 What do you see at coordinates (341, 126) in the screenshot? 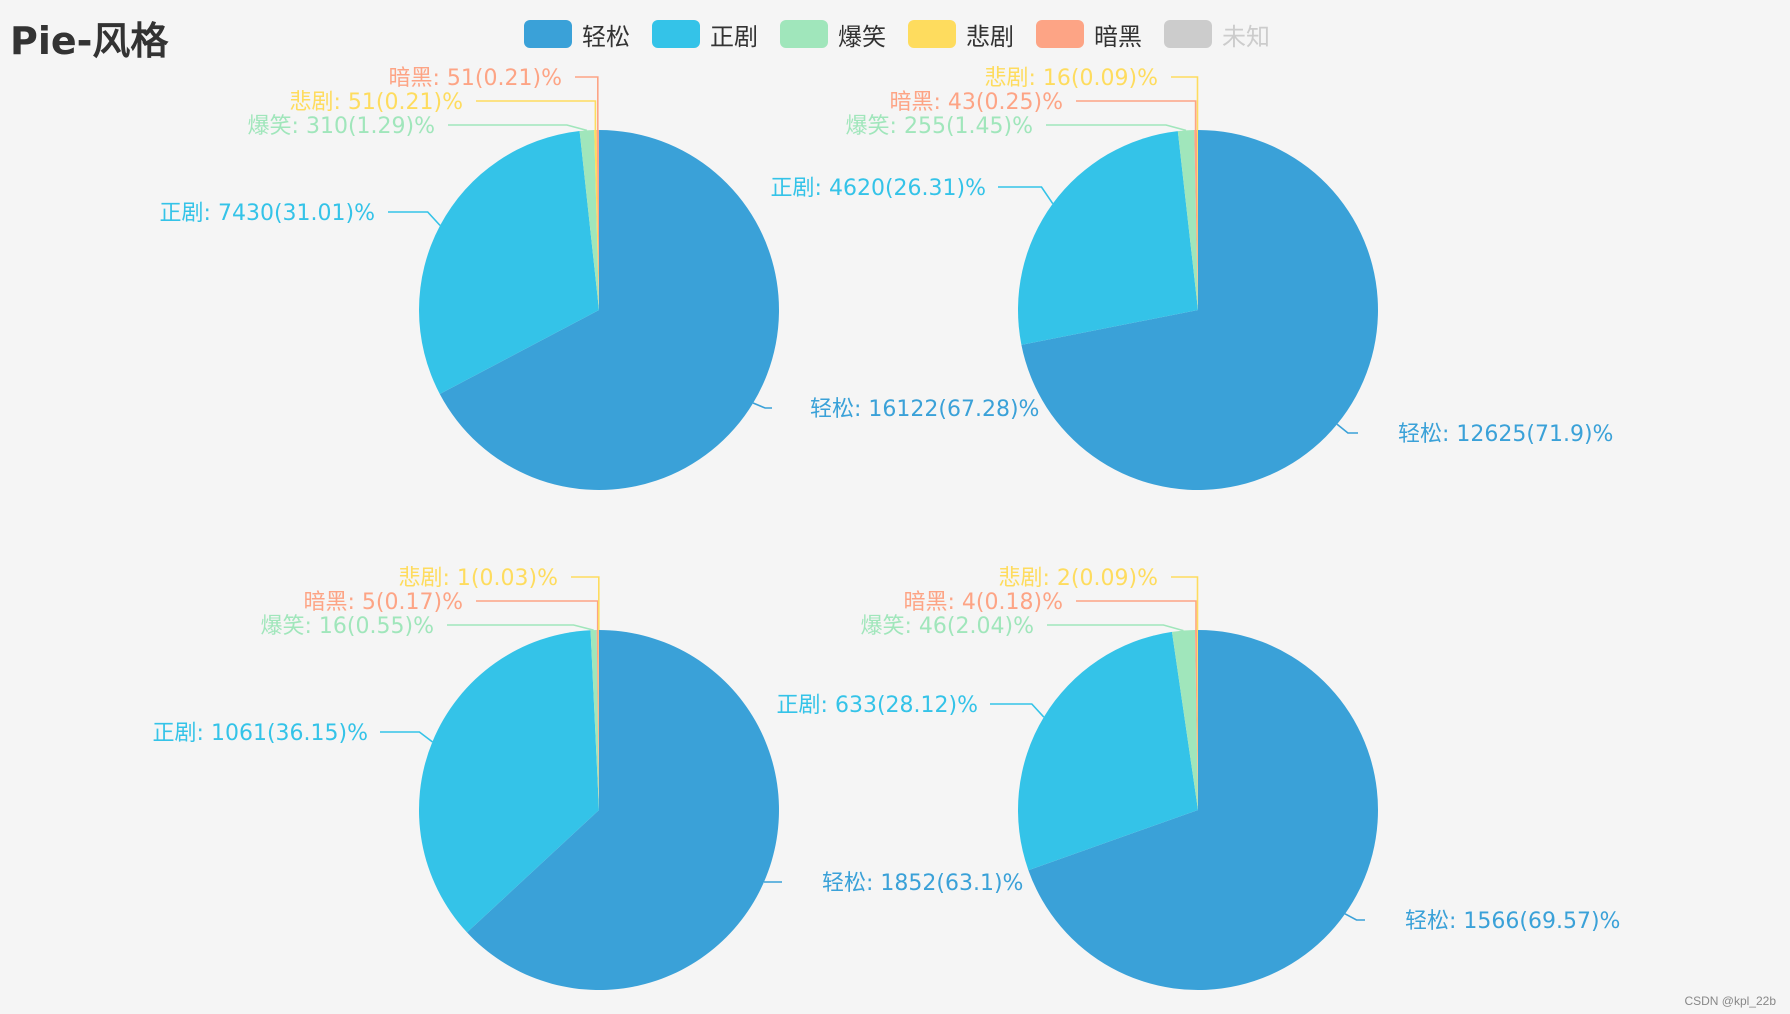
I see `slice-label: 爆笑: 310(1.29)%` at bounding box center [341, 126].